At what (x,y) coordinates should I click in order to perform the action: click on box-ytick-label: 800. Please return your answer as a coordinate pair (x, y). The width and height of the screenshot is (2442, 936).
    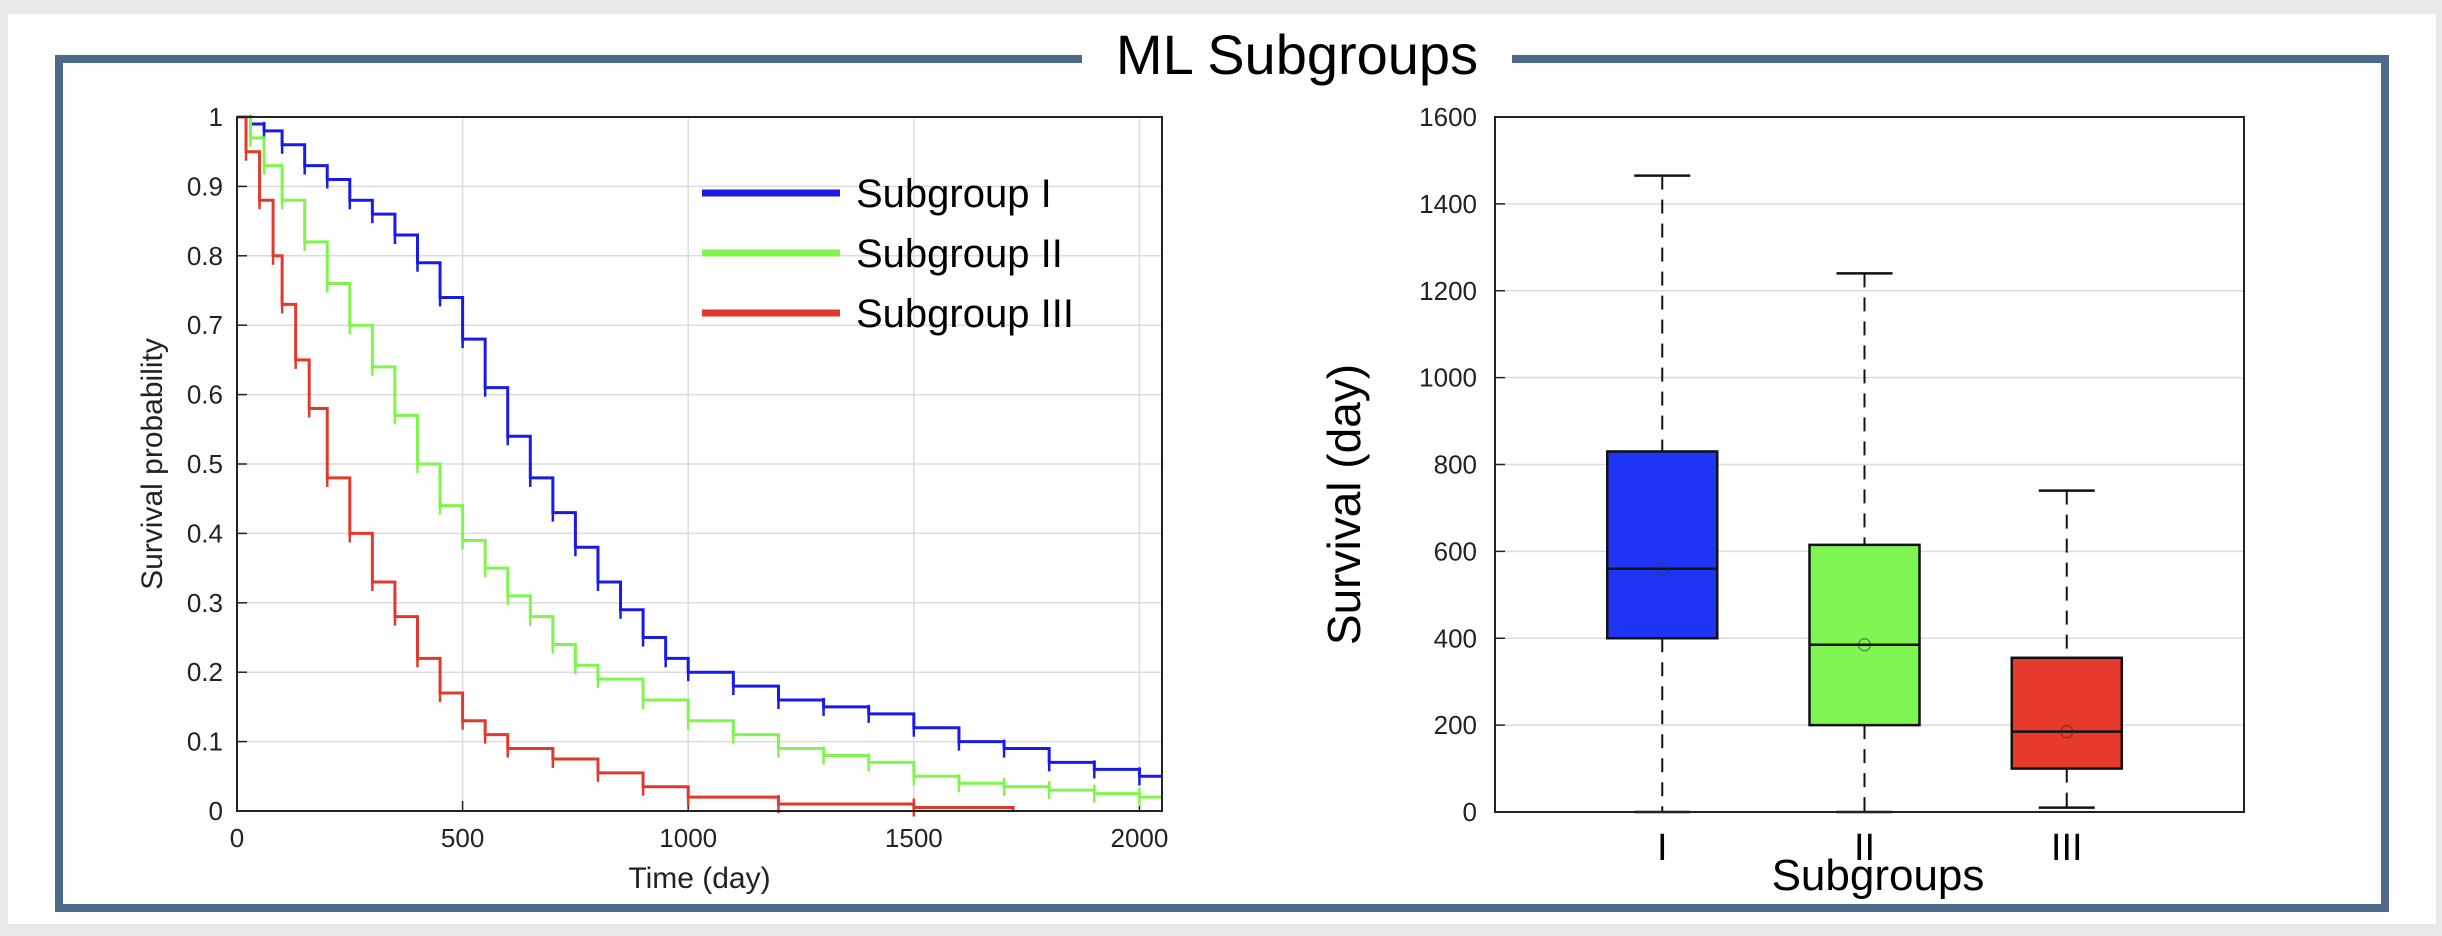
    Looking at the image, I should click on (1455, 465).